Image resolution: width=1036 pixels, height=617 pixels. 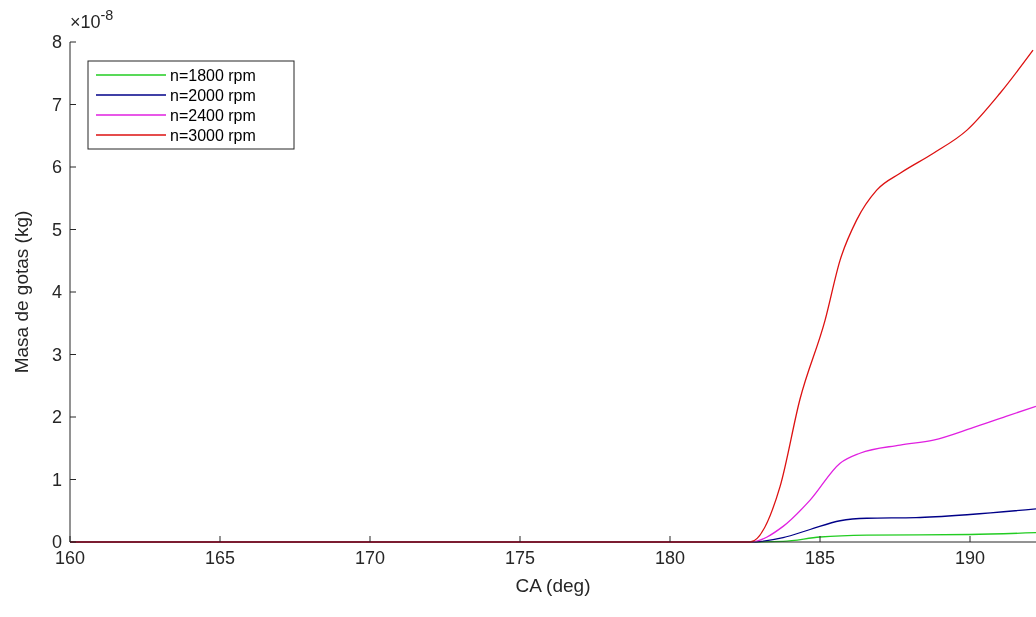 What do you see at coordinates (56, 42) in the screenshot?
I see `y-tick-label: 8` at bounding box center [56, 42].